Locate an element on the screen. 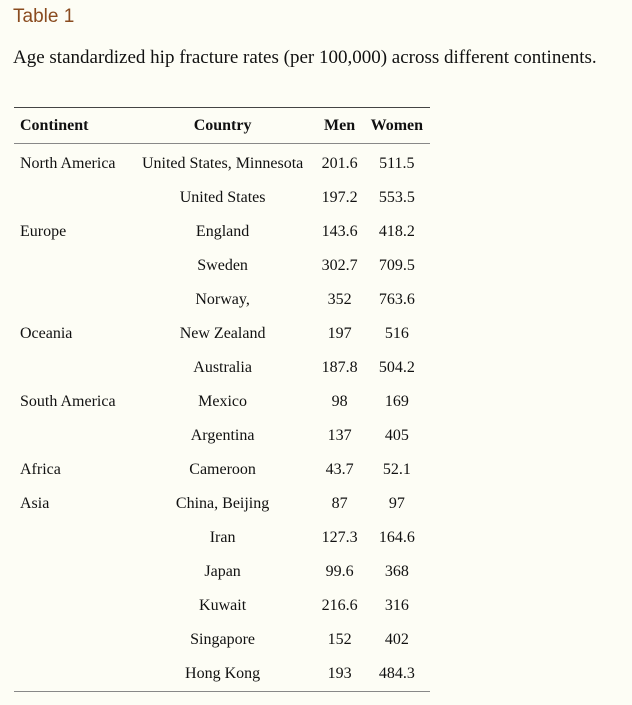 The width and height of the screenshot is (632, 705). table-row: Australia 187.8 504.2 is located at coordinates (222, 368).